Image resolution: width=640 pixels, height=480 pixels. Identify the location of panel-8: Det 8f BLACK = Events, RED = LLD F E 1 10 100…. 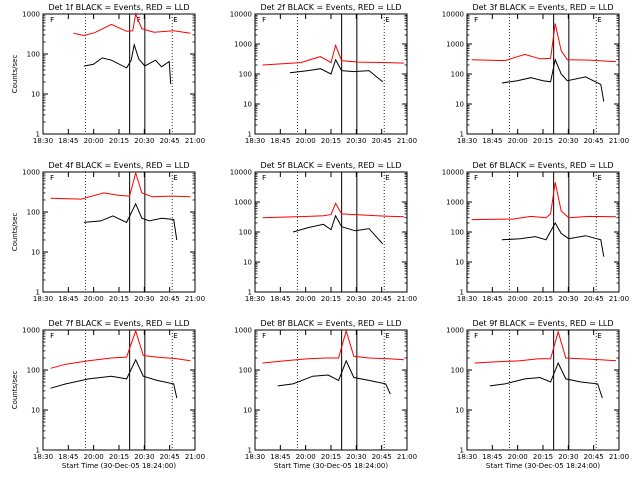
(325, 394).